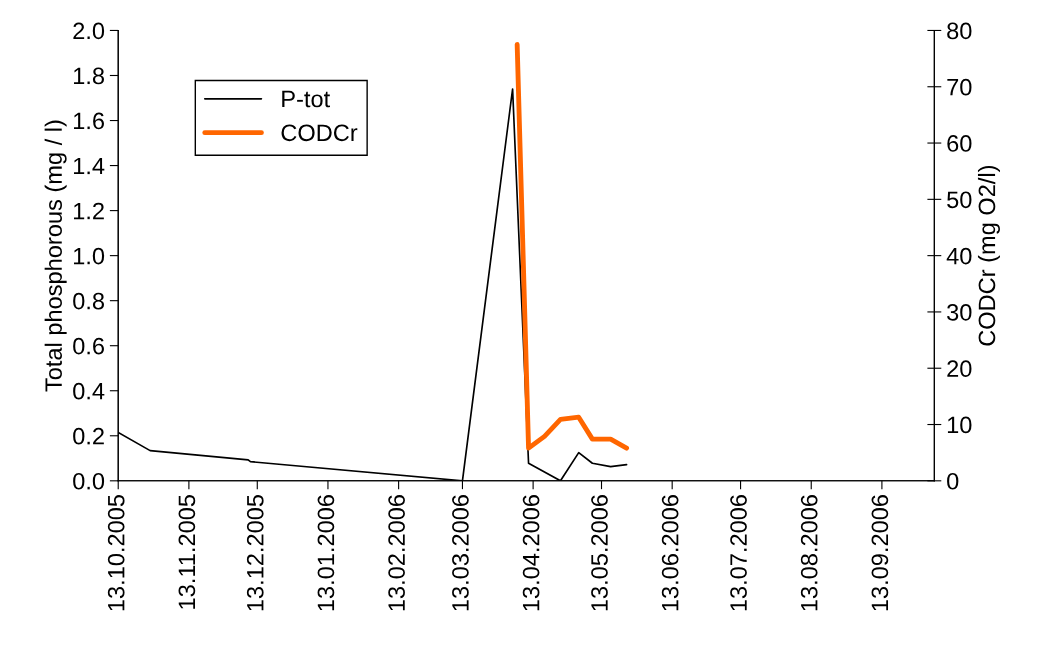  What do you see at coordinates (88, 436) in the screenshot?
I see `y-tick-label: 0.2` at bounding box center [88, 436].